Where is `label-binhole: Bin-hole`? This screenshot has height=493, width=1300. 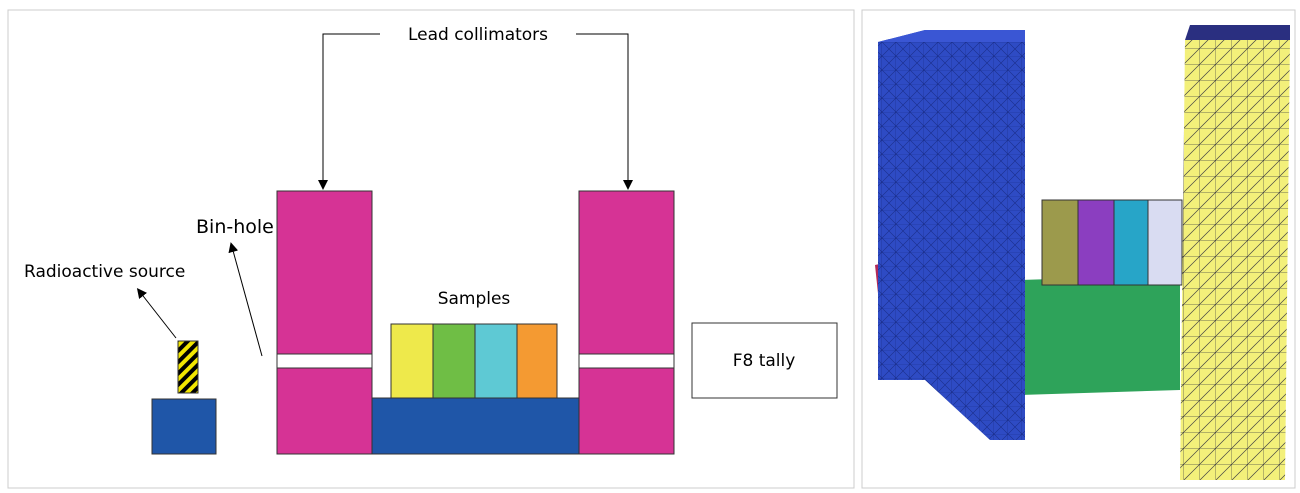
label-binhole: Bin-hole is located at coordinates (235, 227).